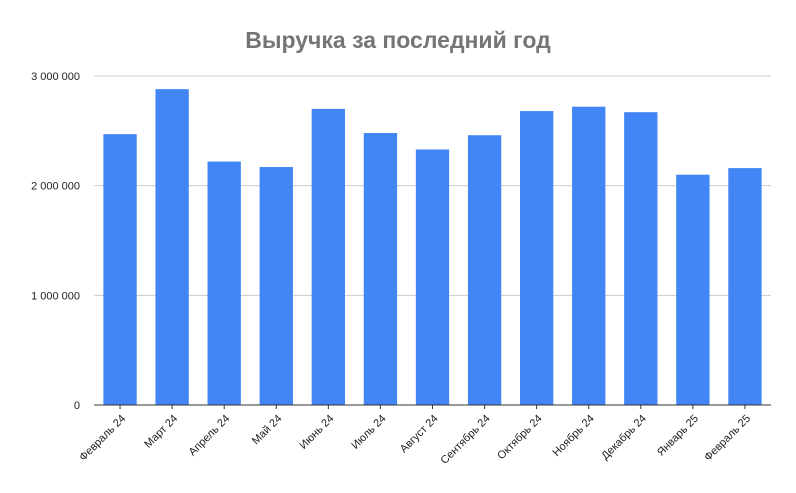  What do you see at coordinates (574, 436) in the screenshot?
I see `x-tick-label: Ноябрь 24` at bounding box center [574, 436].